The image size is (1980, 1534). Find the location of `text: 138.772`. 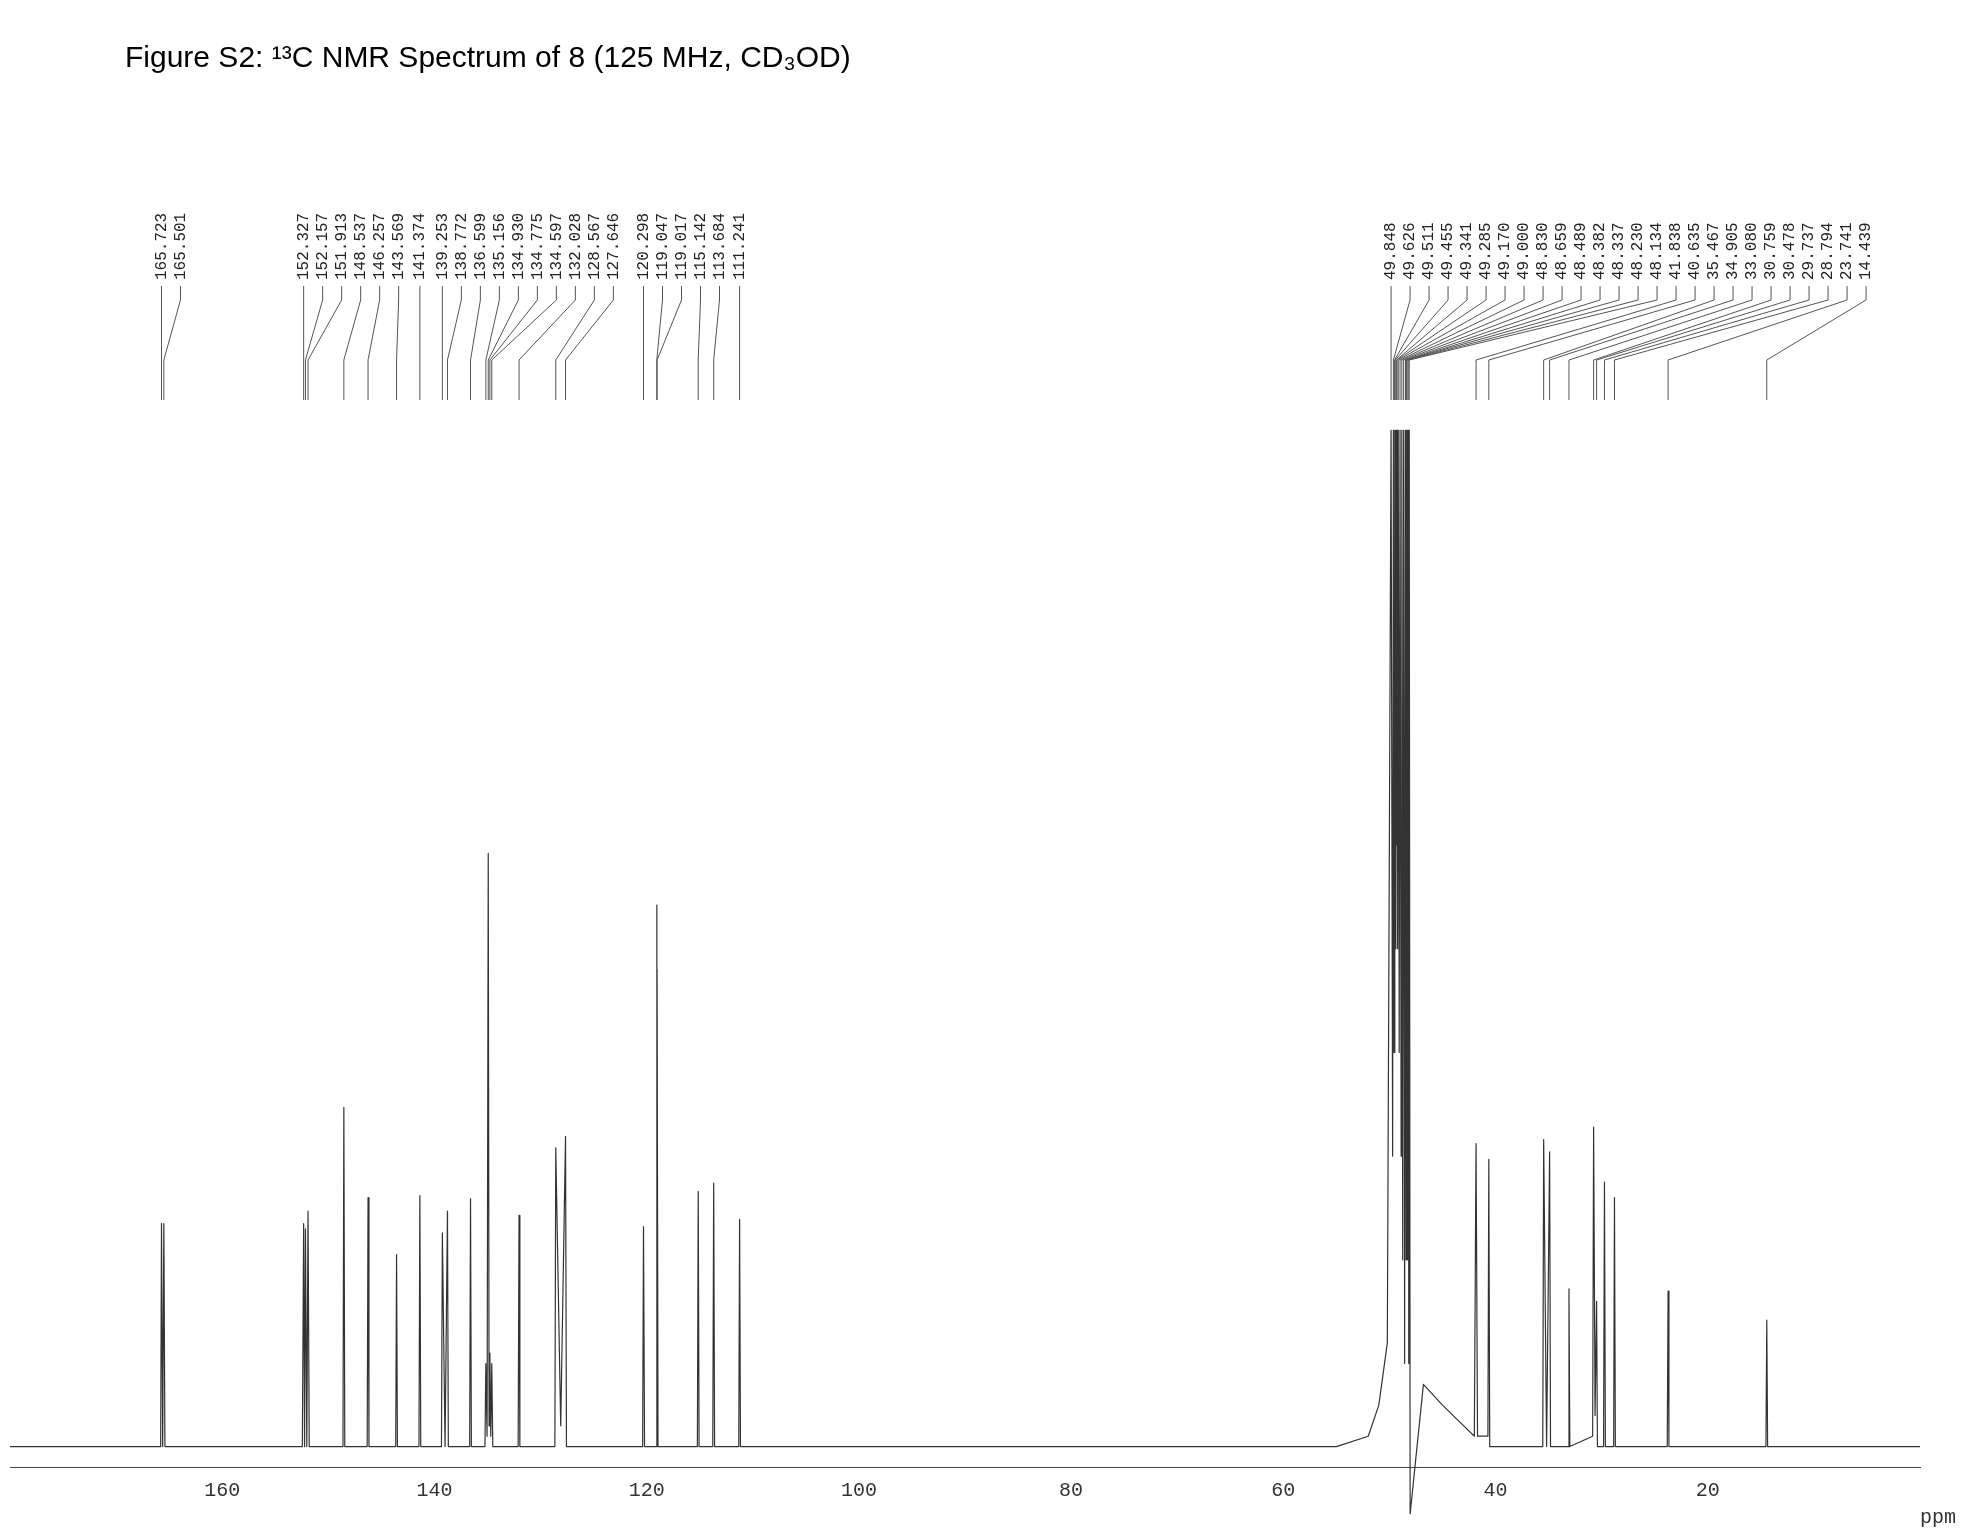

text: 138.772 is located at coordinates (461, 246).